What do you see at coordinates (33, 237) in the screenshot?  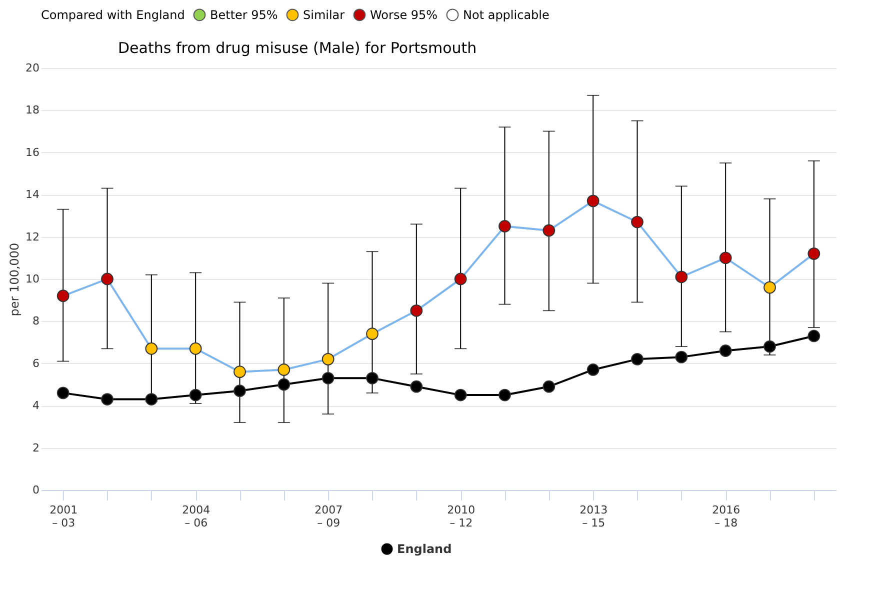 I see `y-tick-label: 12` at bounding box center [33, 237].